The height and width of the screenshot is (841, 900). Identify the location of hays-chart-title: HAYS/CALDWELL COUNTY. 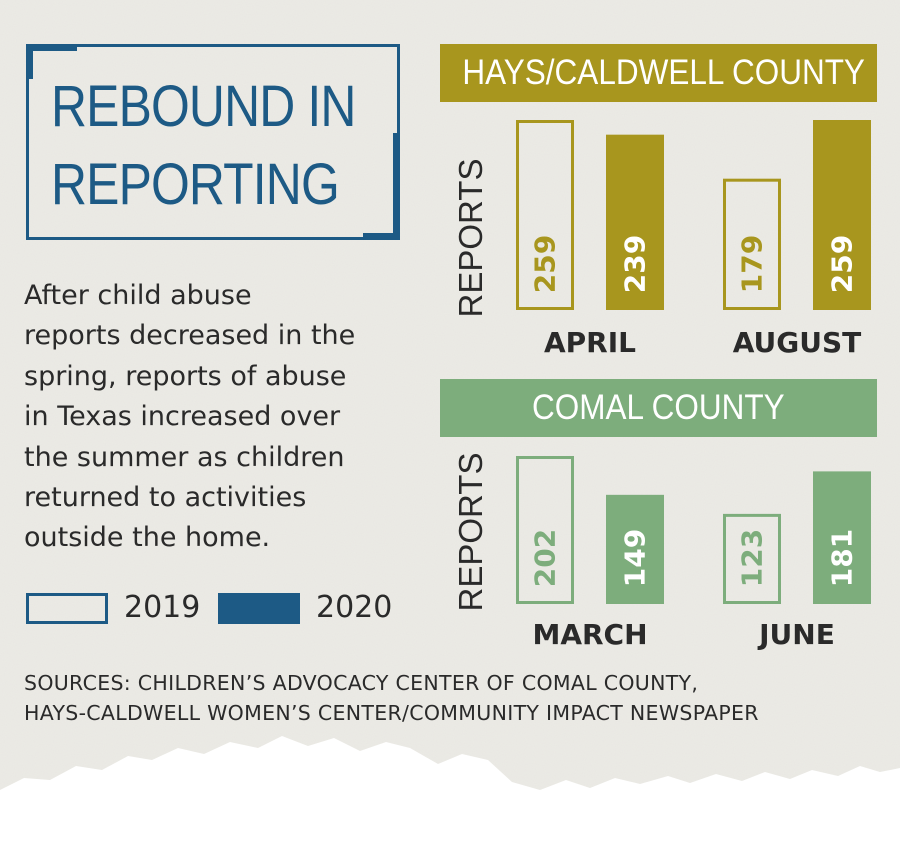
(658, 73).